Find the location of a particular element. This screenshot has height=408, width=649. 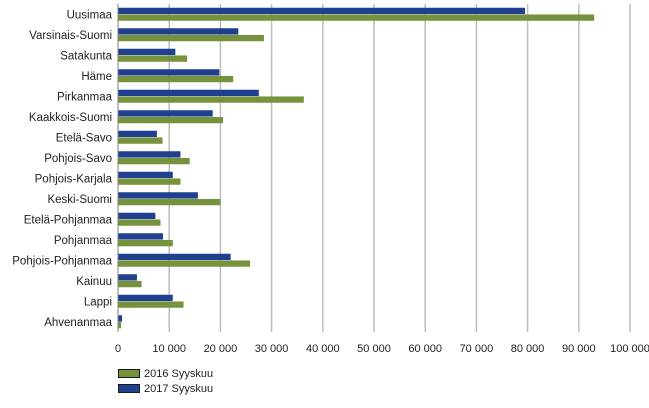

category-label: Etelä-Pohjanmaa is located at coordinates (68, 220).